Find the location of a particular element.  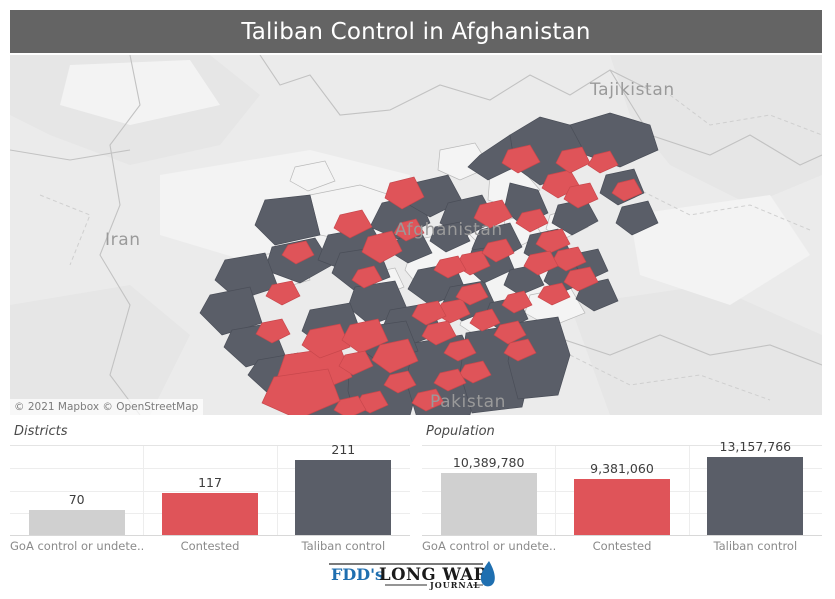

bar-slot: 13,157,766 is located at coordinates (755, 487).